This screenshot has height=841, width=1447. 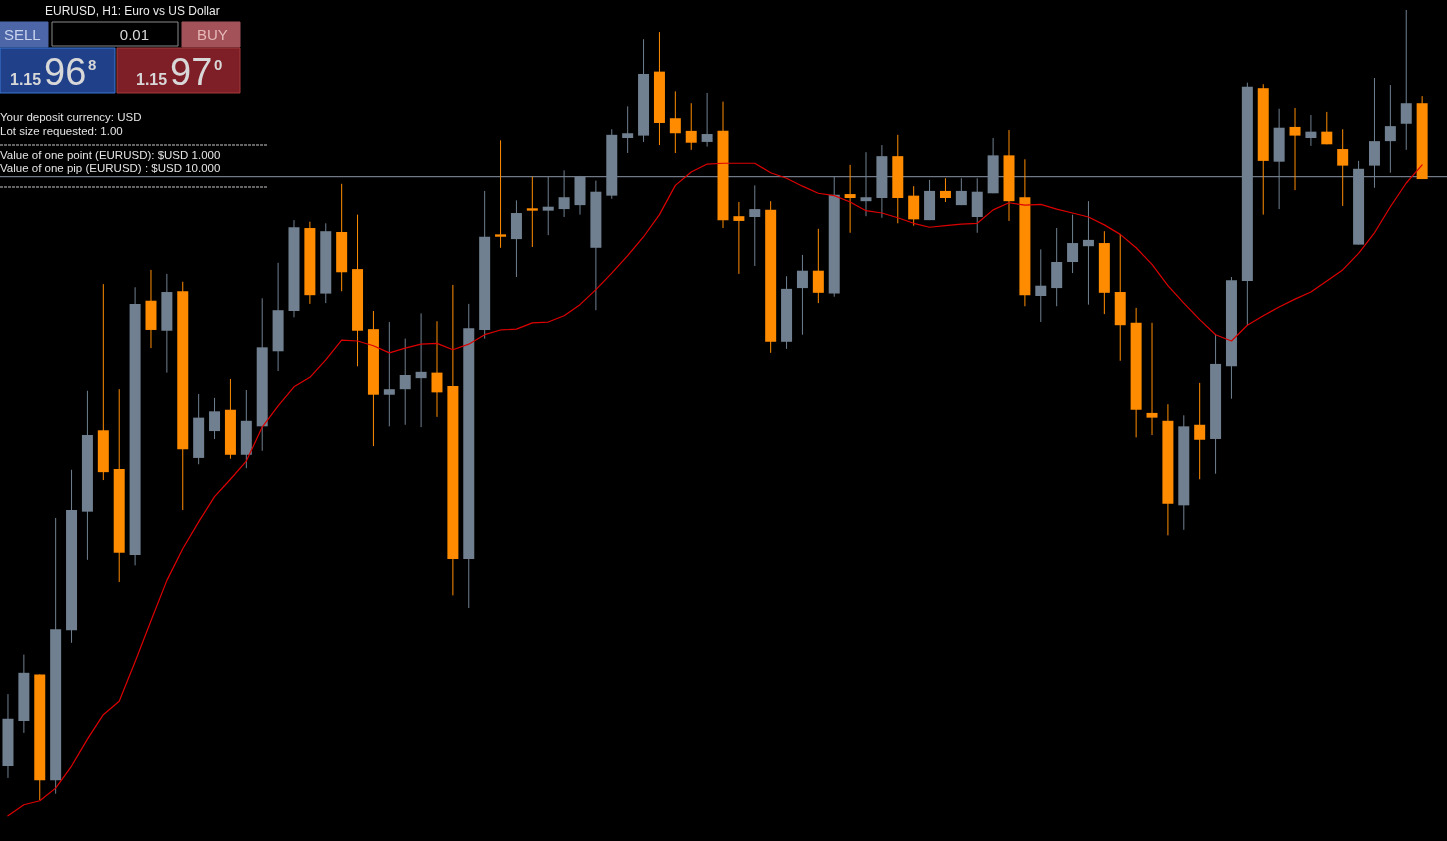 What do you see at coordinates (134, 34) in the screenshot?
I see `annotation: 0.01` at bounding box center [134, 34].